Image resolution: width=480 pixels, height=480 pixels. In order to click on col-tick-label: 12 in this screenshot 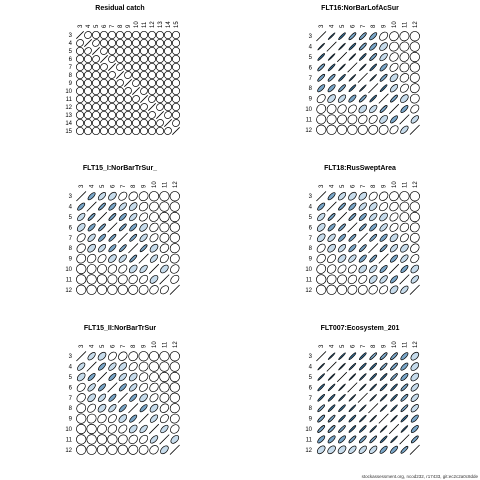, I will do `click(153, 24)`.